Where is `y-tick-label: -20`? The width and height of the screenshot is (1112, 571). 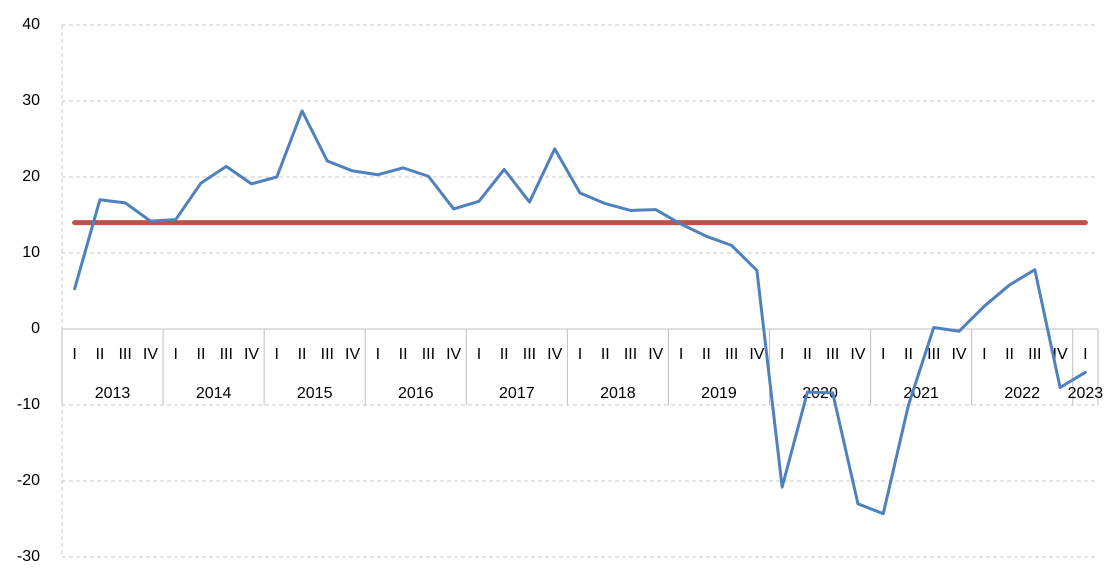 y-tick-label: -20 is located at coordinates (28, 480).